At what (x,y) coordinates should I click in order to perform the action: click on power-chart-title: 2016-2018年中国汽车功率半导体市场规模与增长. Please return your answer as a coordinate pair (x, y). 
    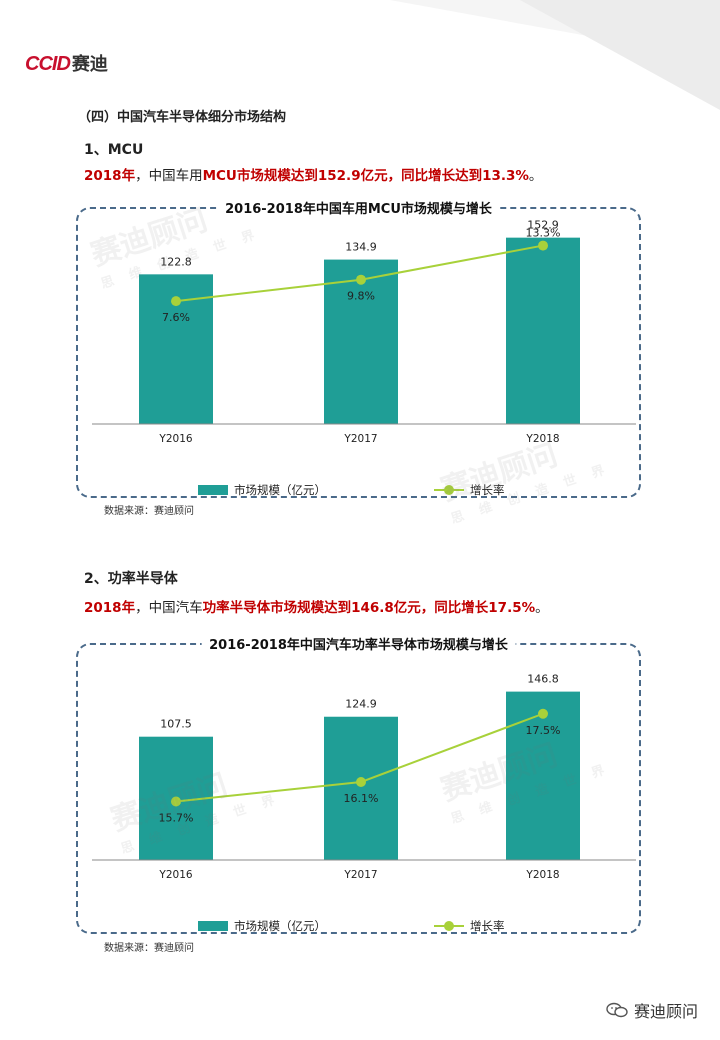
    Looking at the image, I should click on (358, 643).